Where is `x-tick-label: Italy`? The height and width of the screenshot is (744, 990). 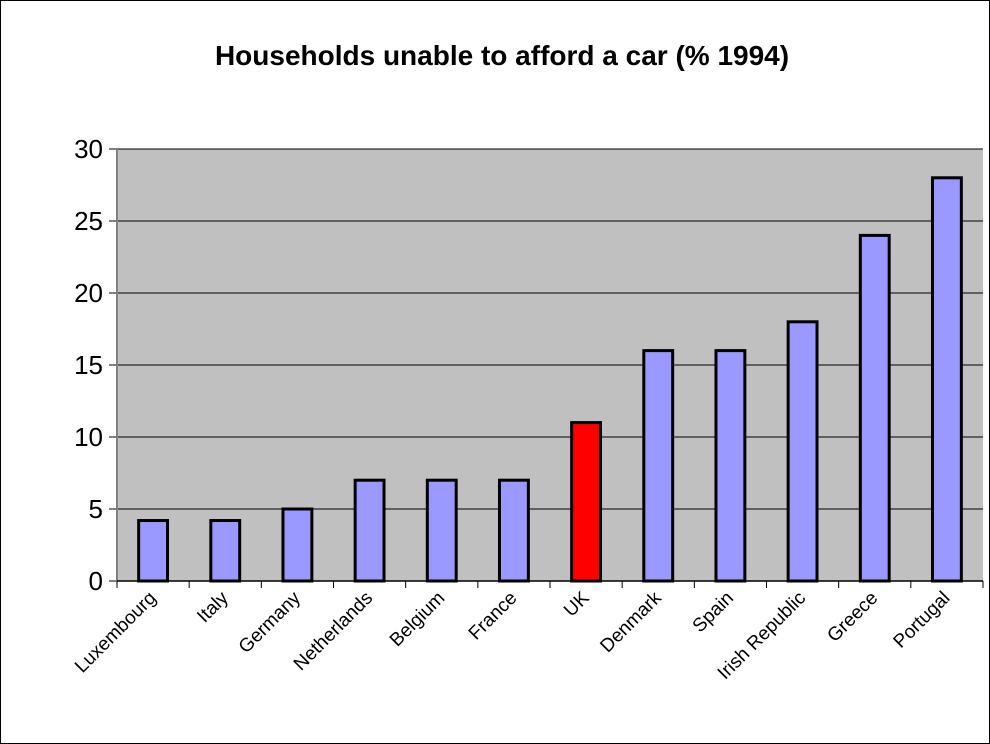
x-tick-label: Italy is located at coordinates (213, 607).